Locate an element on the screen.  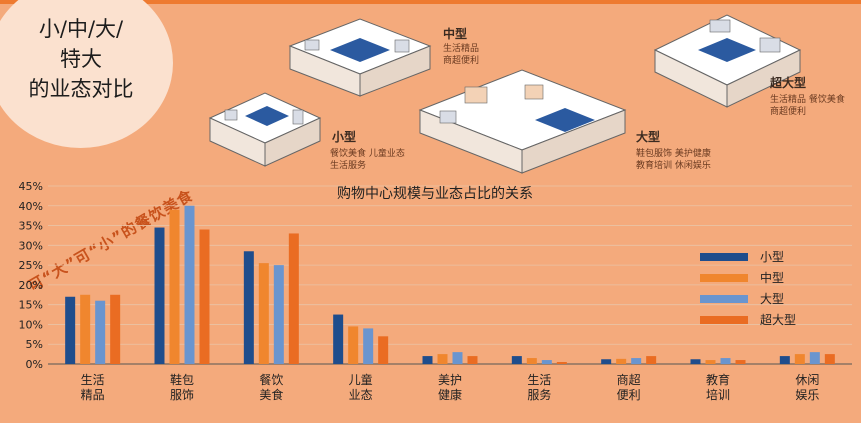
xlarge-label: 超大型 is located at coordinates (788, 83).